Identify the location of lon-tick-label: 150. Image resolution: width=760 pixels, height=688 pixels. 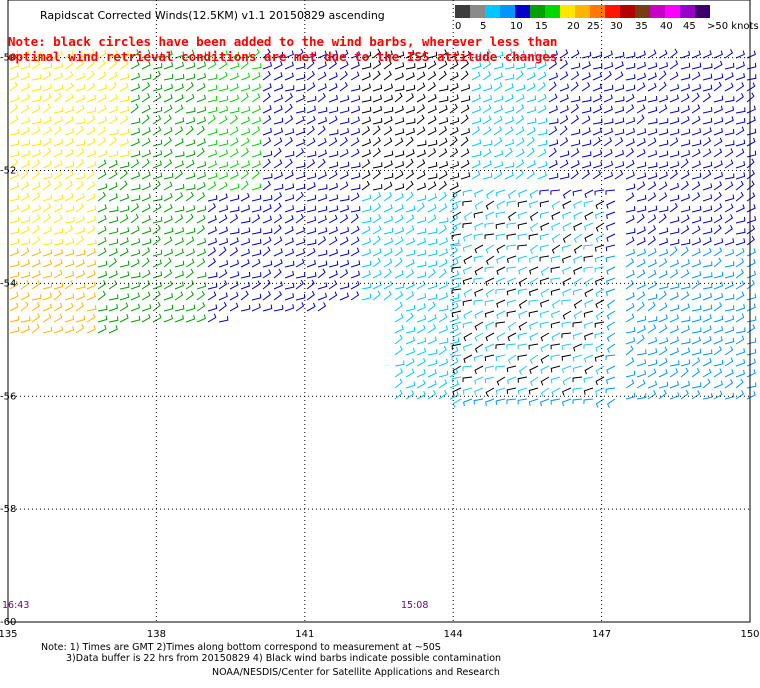
(749, 634).